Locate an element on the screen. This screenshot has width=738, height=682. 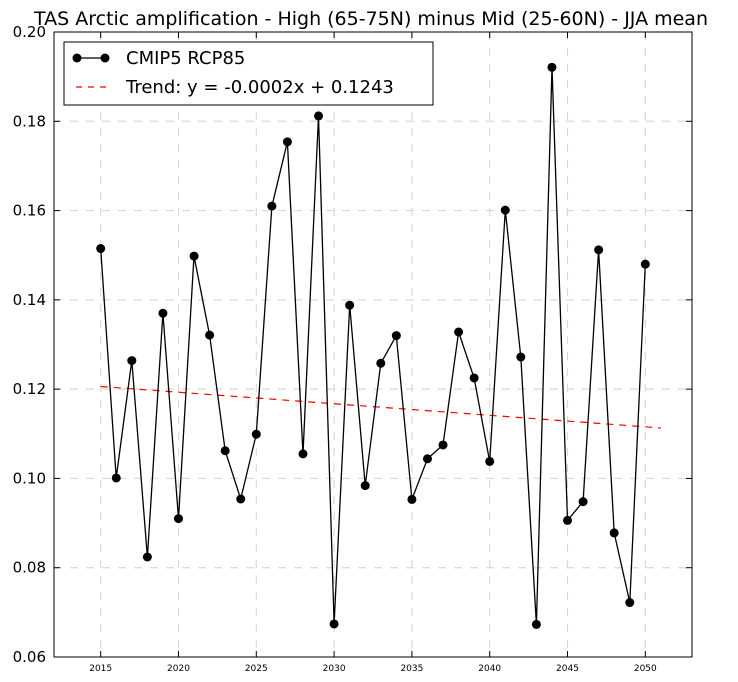
x-tick-label: 2035 is located at coordinates (411, 669).